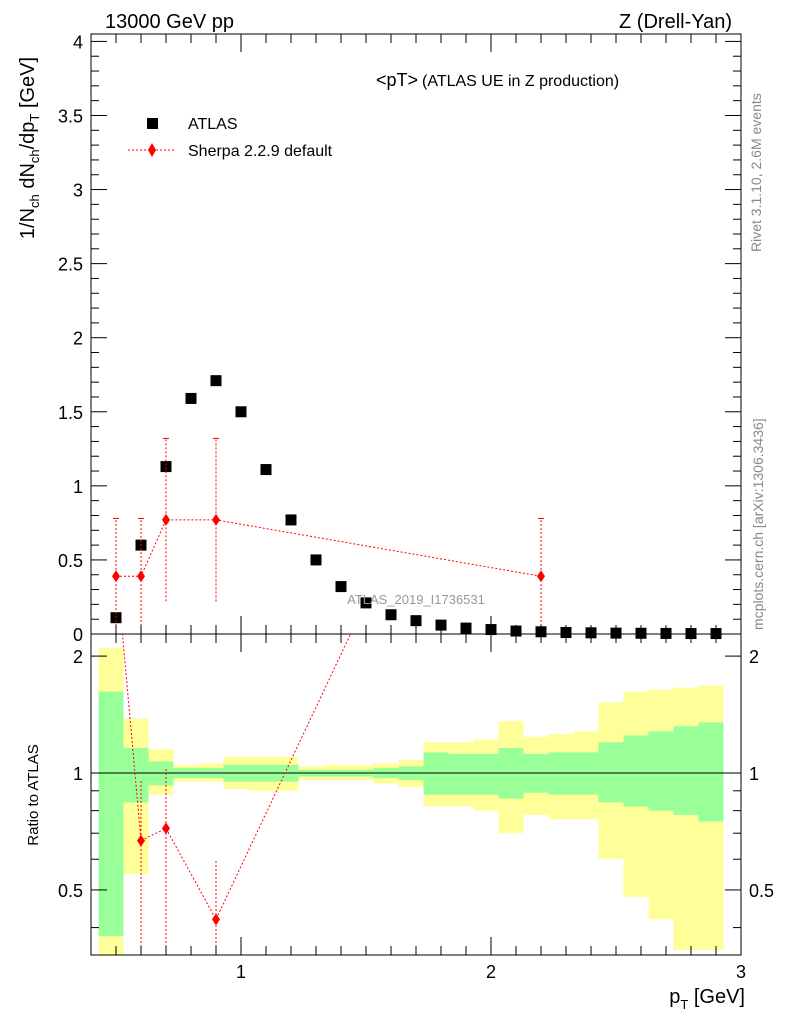 The height and width of the screenshot is (1024, 786). I want to click on header-left: 13000 GeV pp, so click(169, 22).